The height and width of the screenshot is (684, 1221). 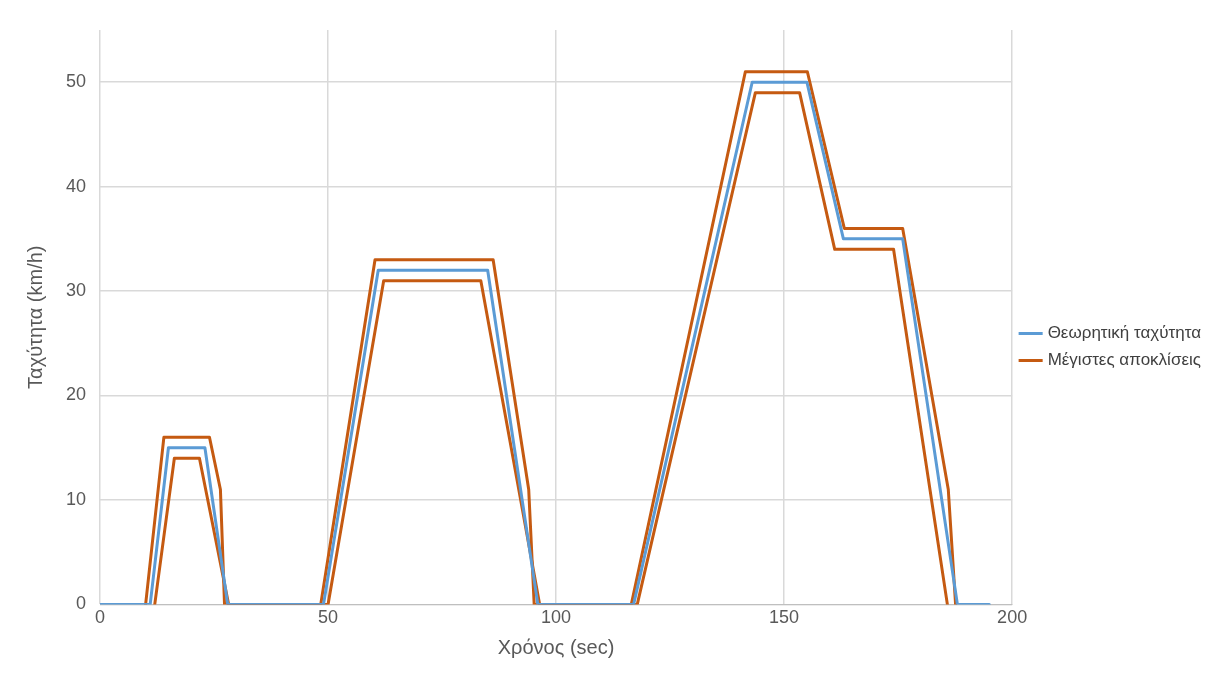 What do you see at coordinates (1124, 333) in the screenshot?
I see `legend-label: Θεωρητική ταχύτητα` at bounding box center [1124, 333].